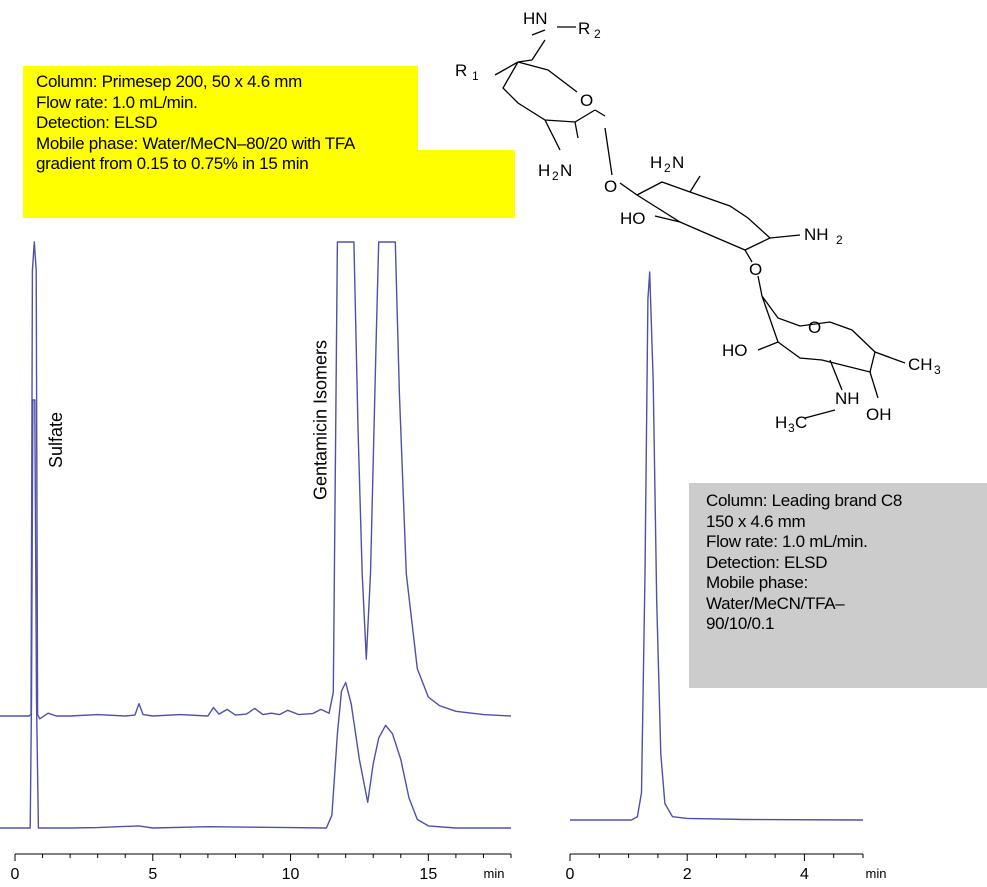 The image size is (987, 887). What do you see at coordinates (687, 874) in the screenshot?
I see `x-tick-label: 2` at bounding box center [687, 874].